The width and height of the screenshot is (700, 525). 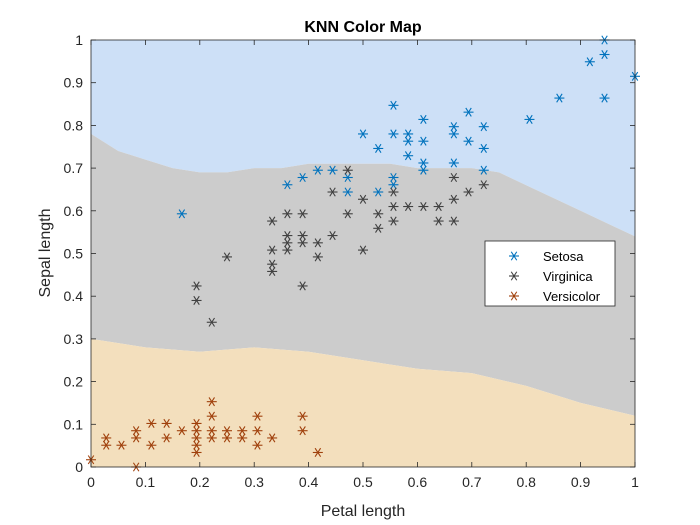 I want to click on y-tick-label: 0.2, so click(x=74, y=382).